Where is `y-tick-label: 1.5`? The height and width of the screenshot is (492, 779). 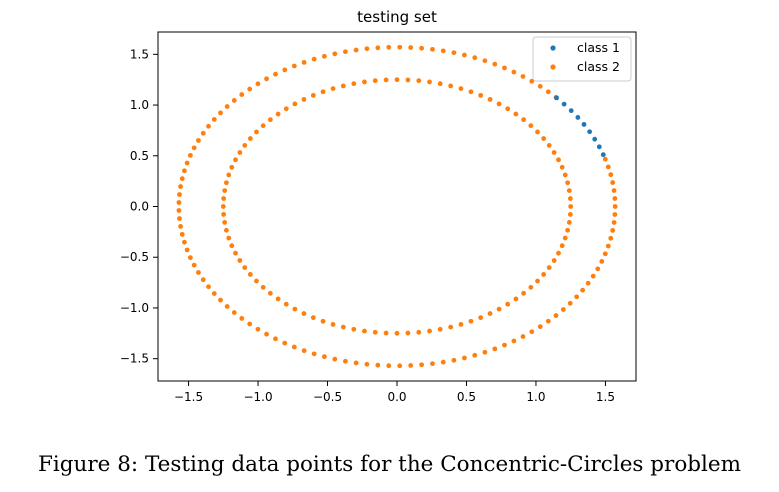
y-tick-label: 1.5 is located at coordinates (139, 54).